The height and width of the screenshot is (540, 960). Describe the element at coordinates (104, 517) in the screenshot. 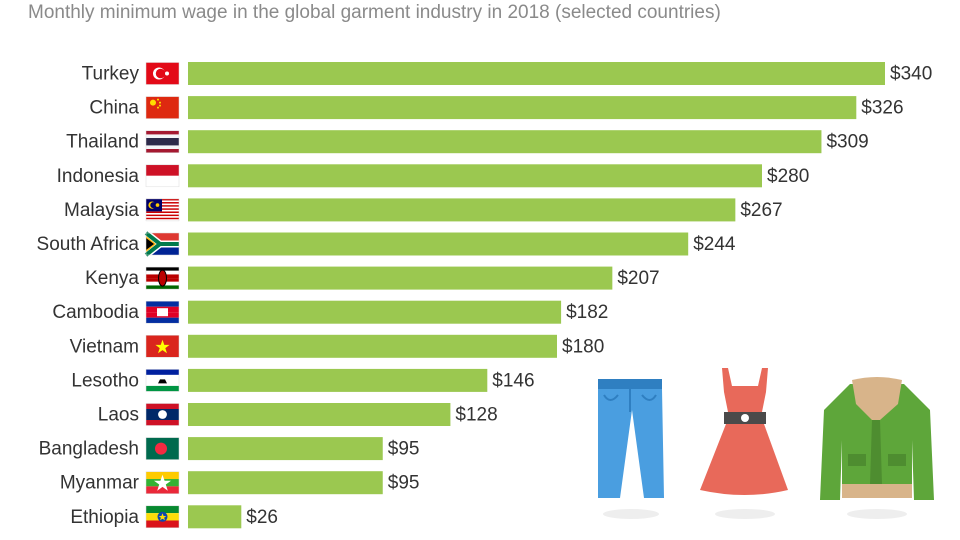

I see `category-label: Ethiopia` at that location.